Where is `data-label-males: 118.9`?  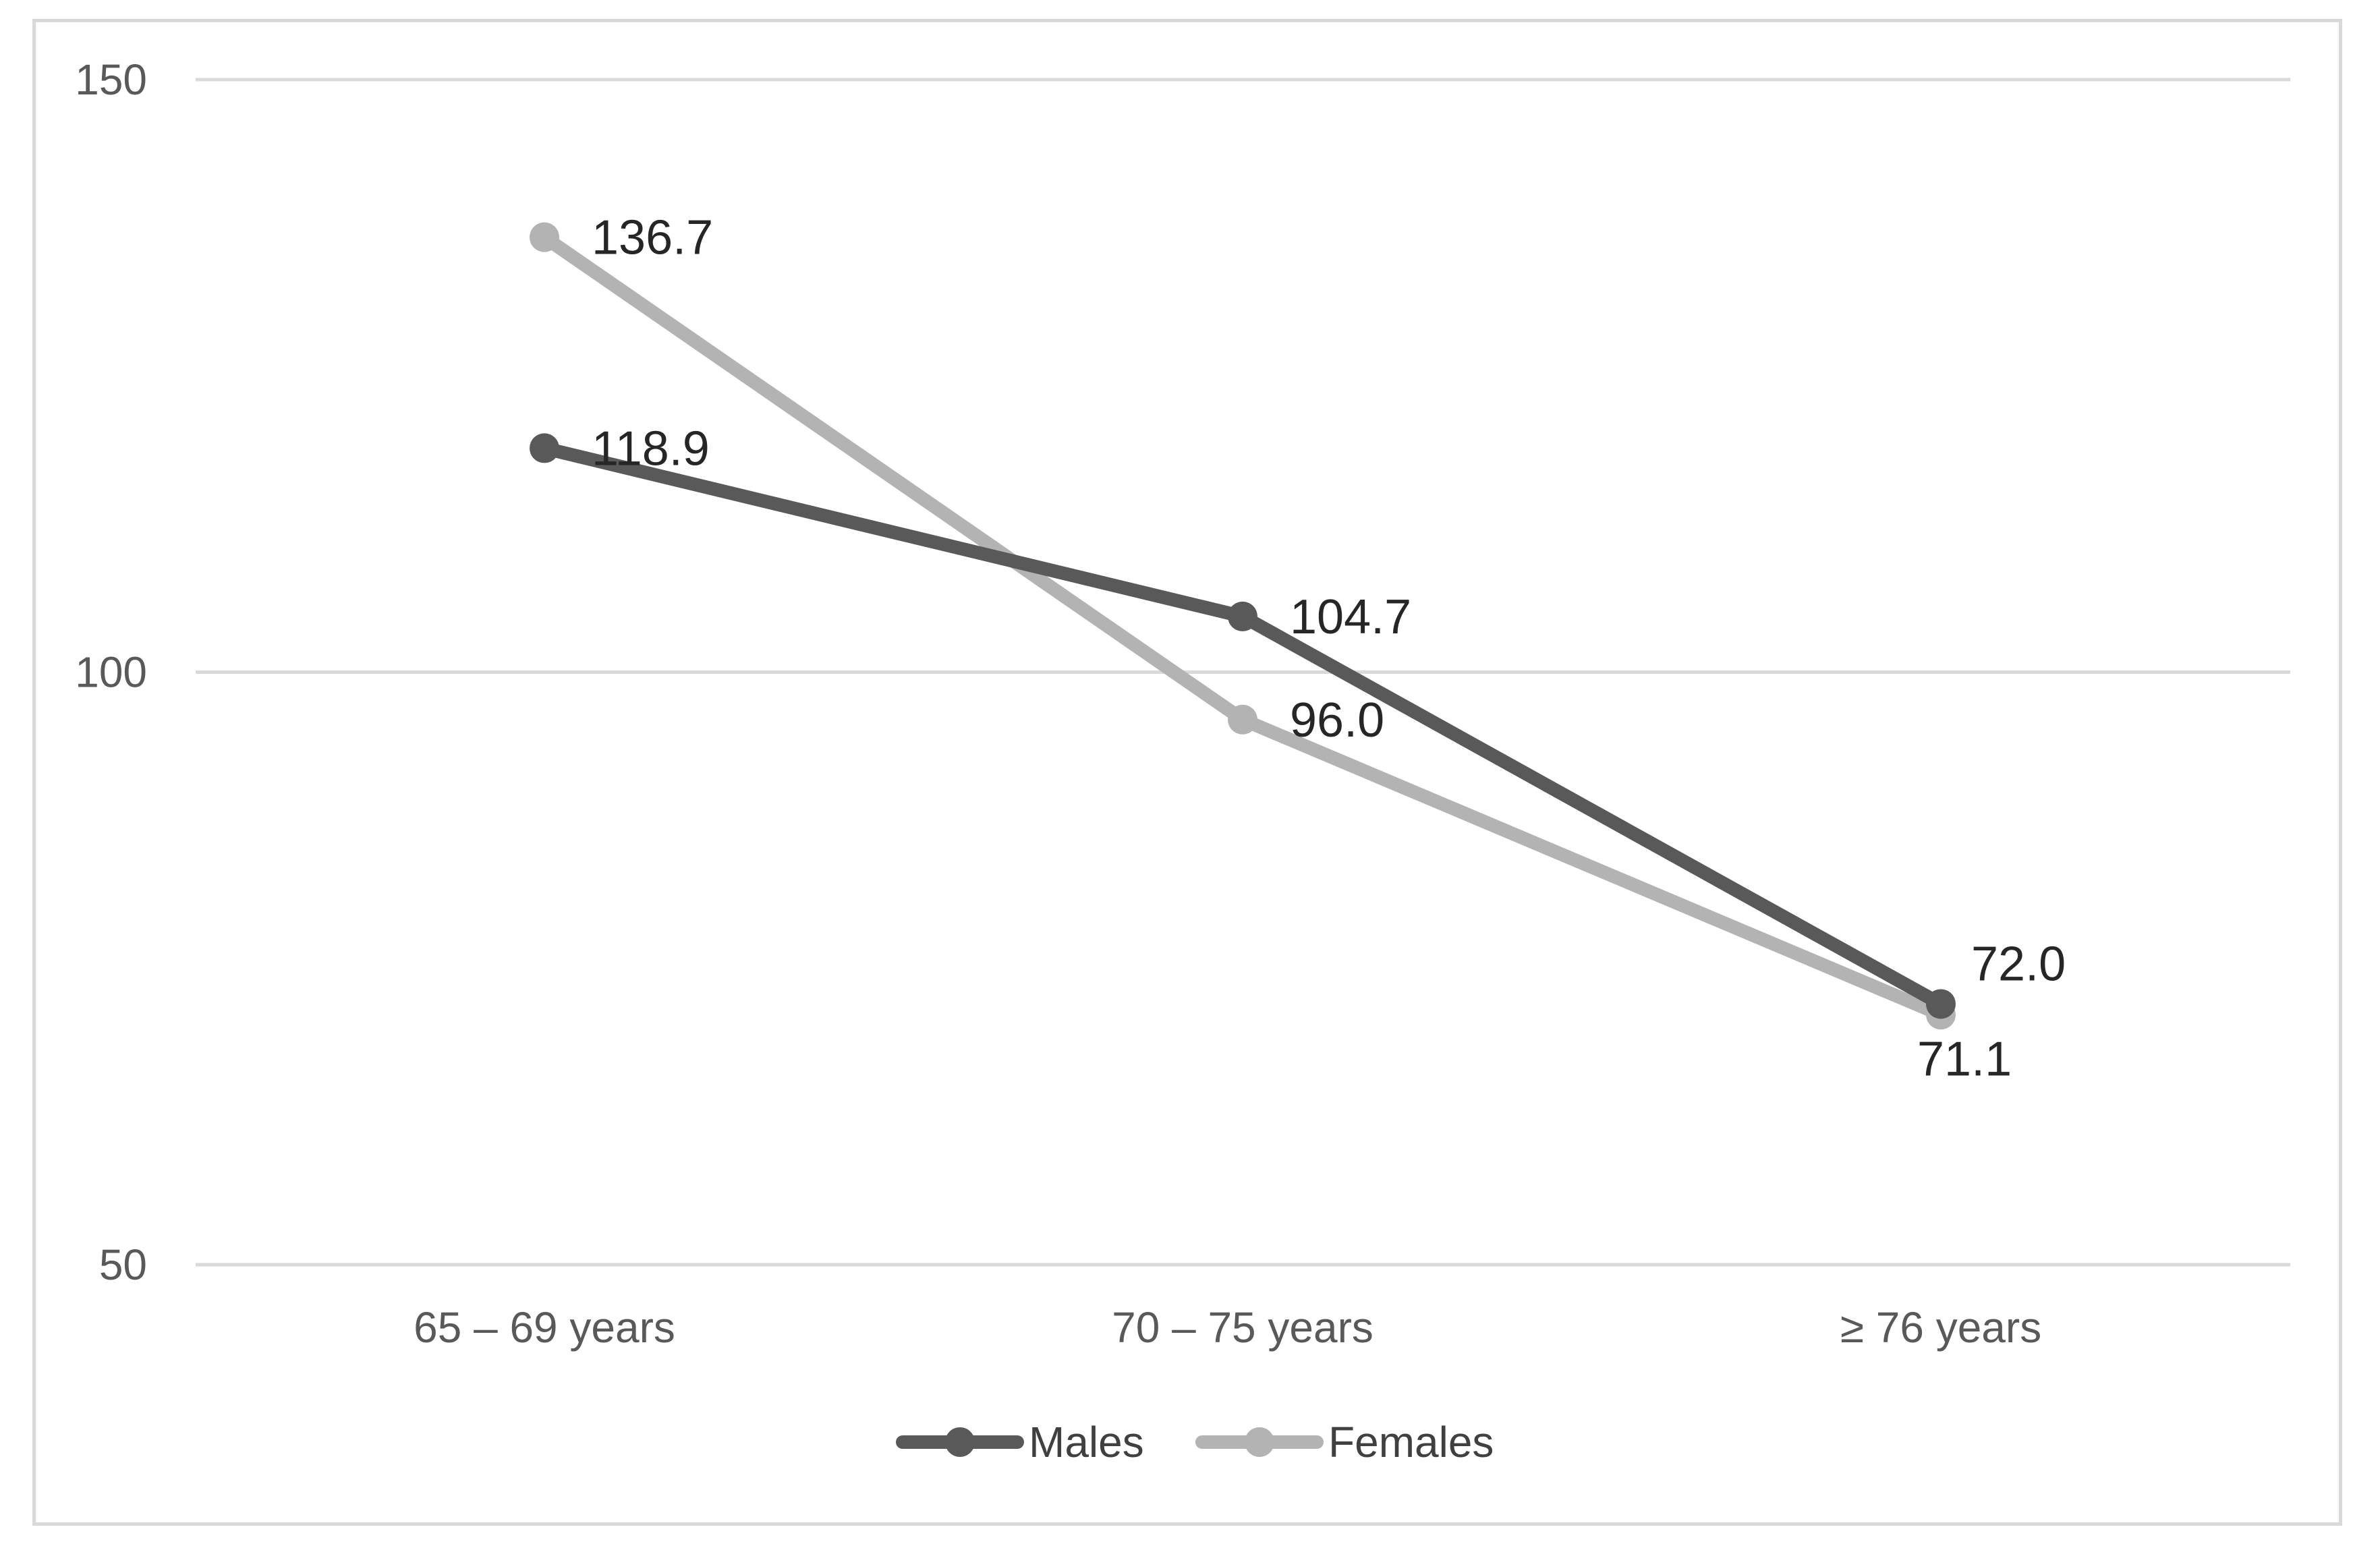 data-label-males: 118.9 is located at coordinates (651, 449).